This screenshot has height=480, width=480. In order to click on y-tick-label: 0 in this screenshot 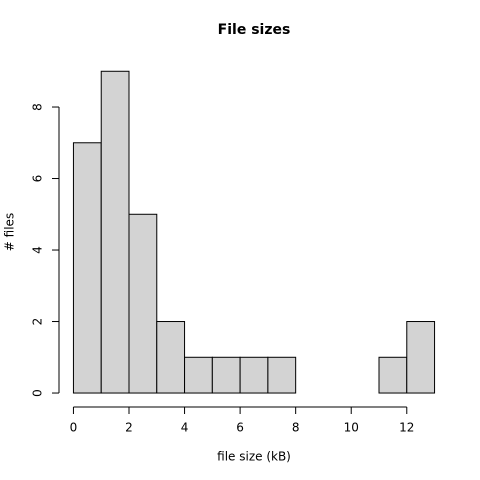, I will do `click(38, 393)`.